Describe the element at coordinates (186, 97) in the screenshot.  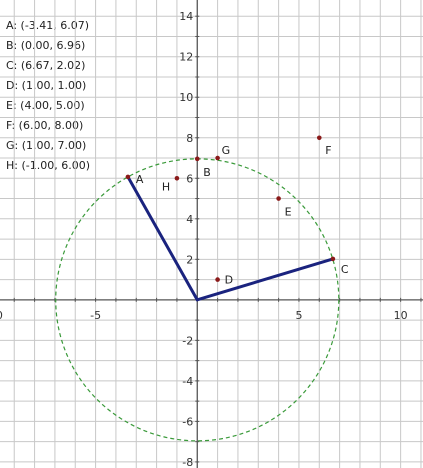
I see `y-tick-label: 10` at that location.